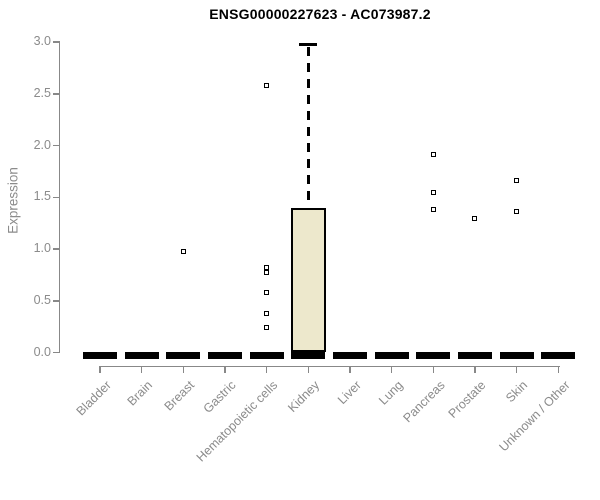  What do you see at coordinates (308, 44) in the screenshot?
I see `whisker-cap` at bounding box center [308, 44].